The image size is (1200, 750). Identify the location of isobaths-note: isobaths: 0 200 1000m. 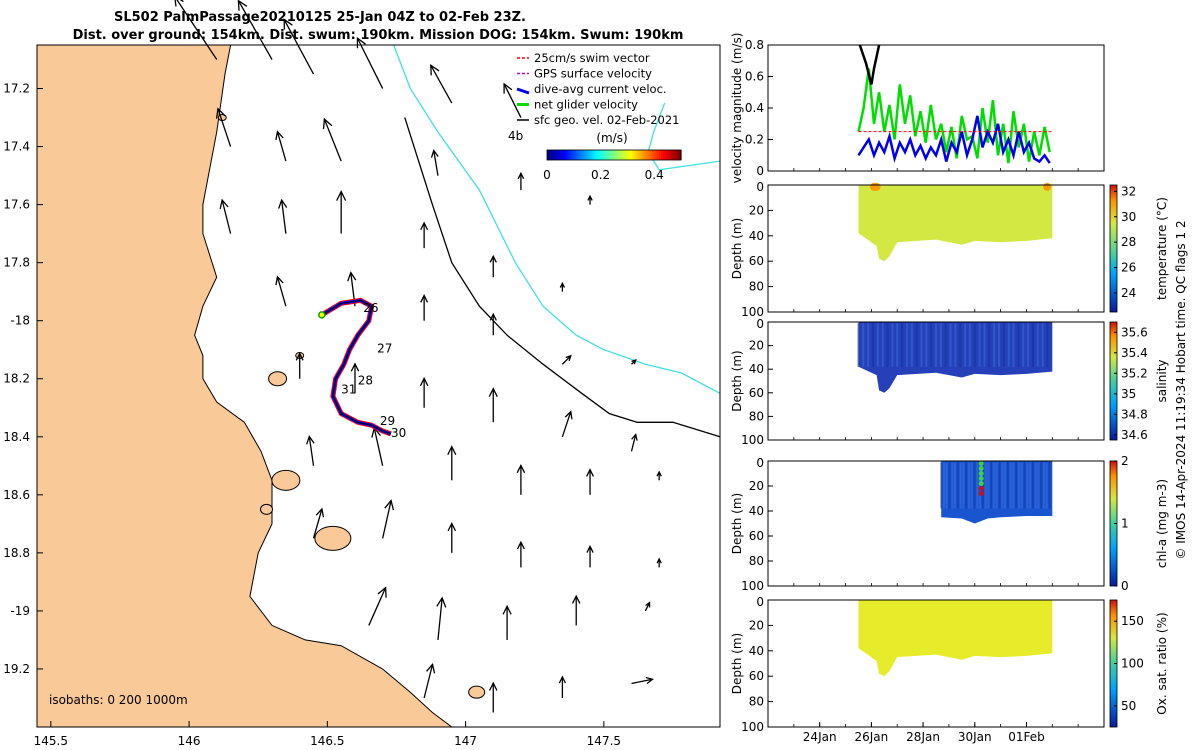
(118, 700).